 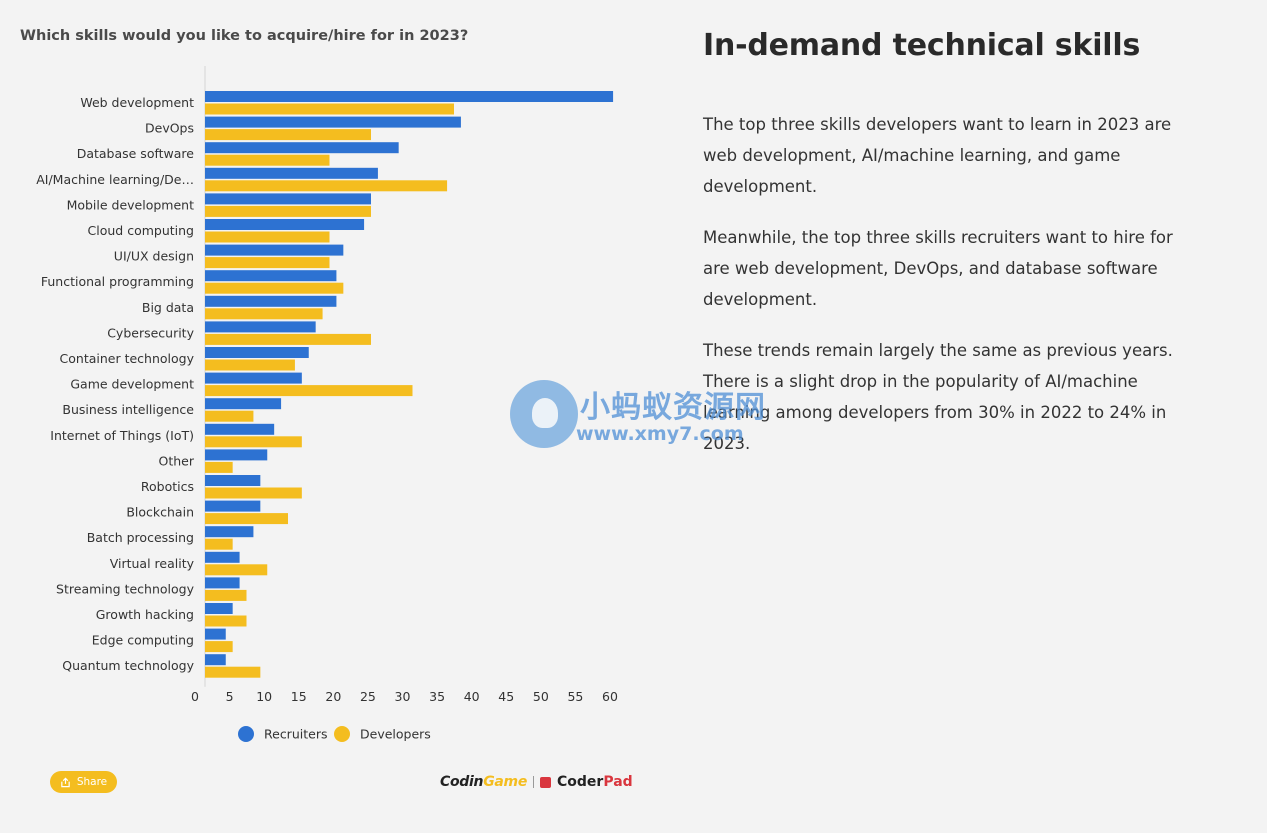 I want to click on category-label: Growth hacking, so click(x=145, y=614).